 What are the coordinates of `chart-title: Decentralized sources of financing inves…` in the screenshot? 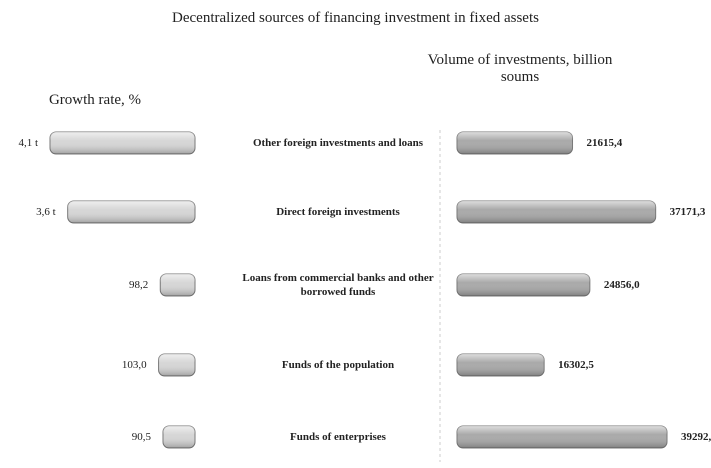 It's located at (355, 18).